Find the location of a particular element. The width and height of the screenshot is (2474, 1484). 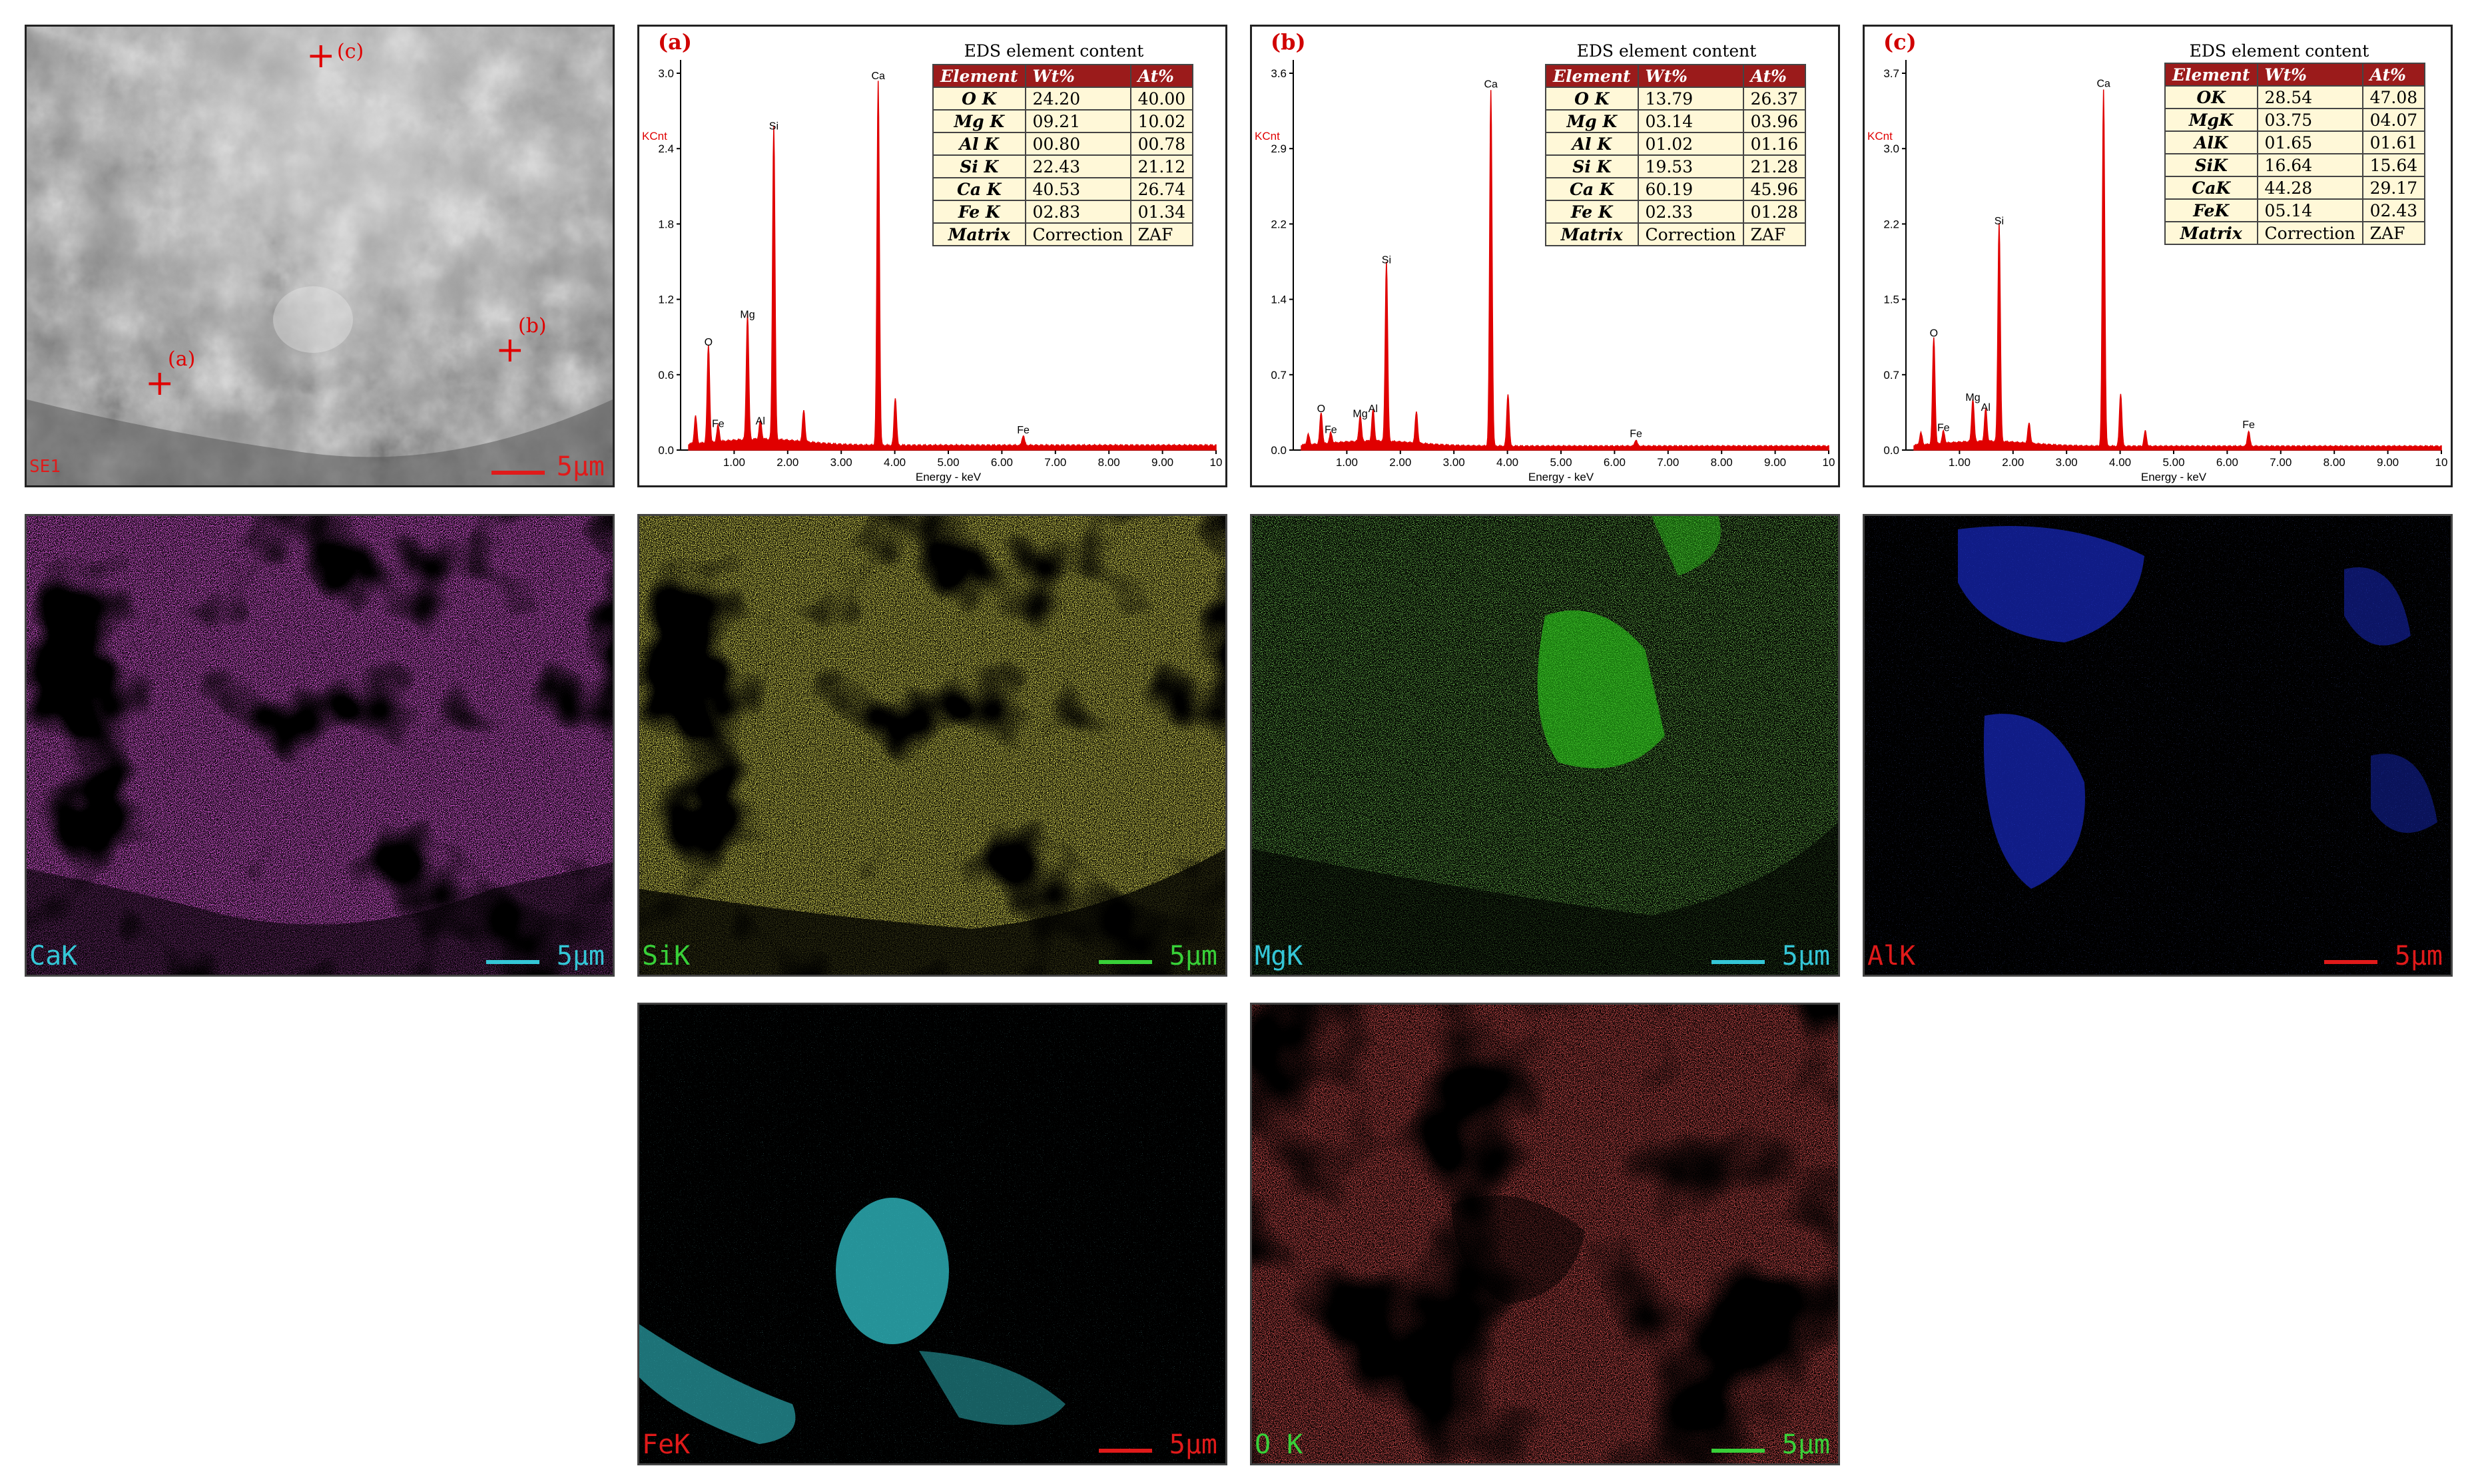

table-row: MgK 03.75 04.07 is located at coordinates (2295, 120).